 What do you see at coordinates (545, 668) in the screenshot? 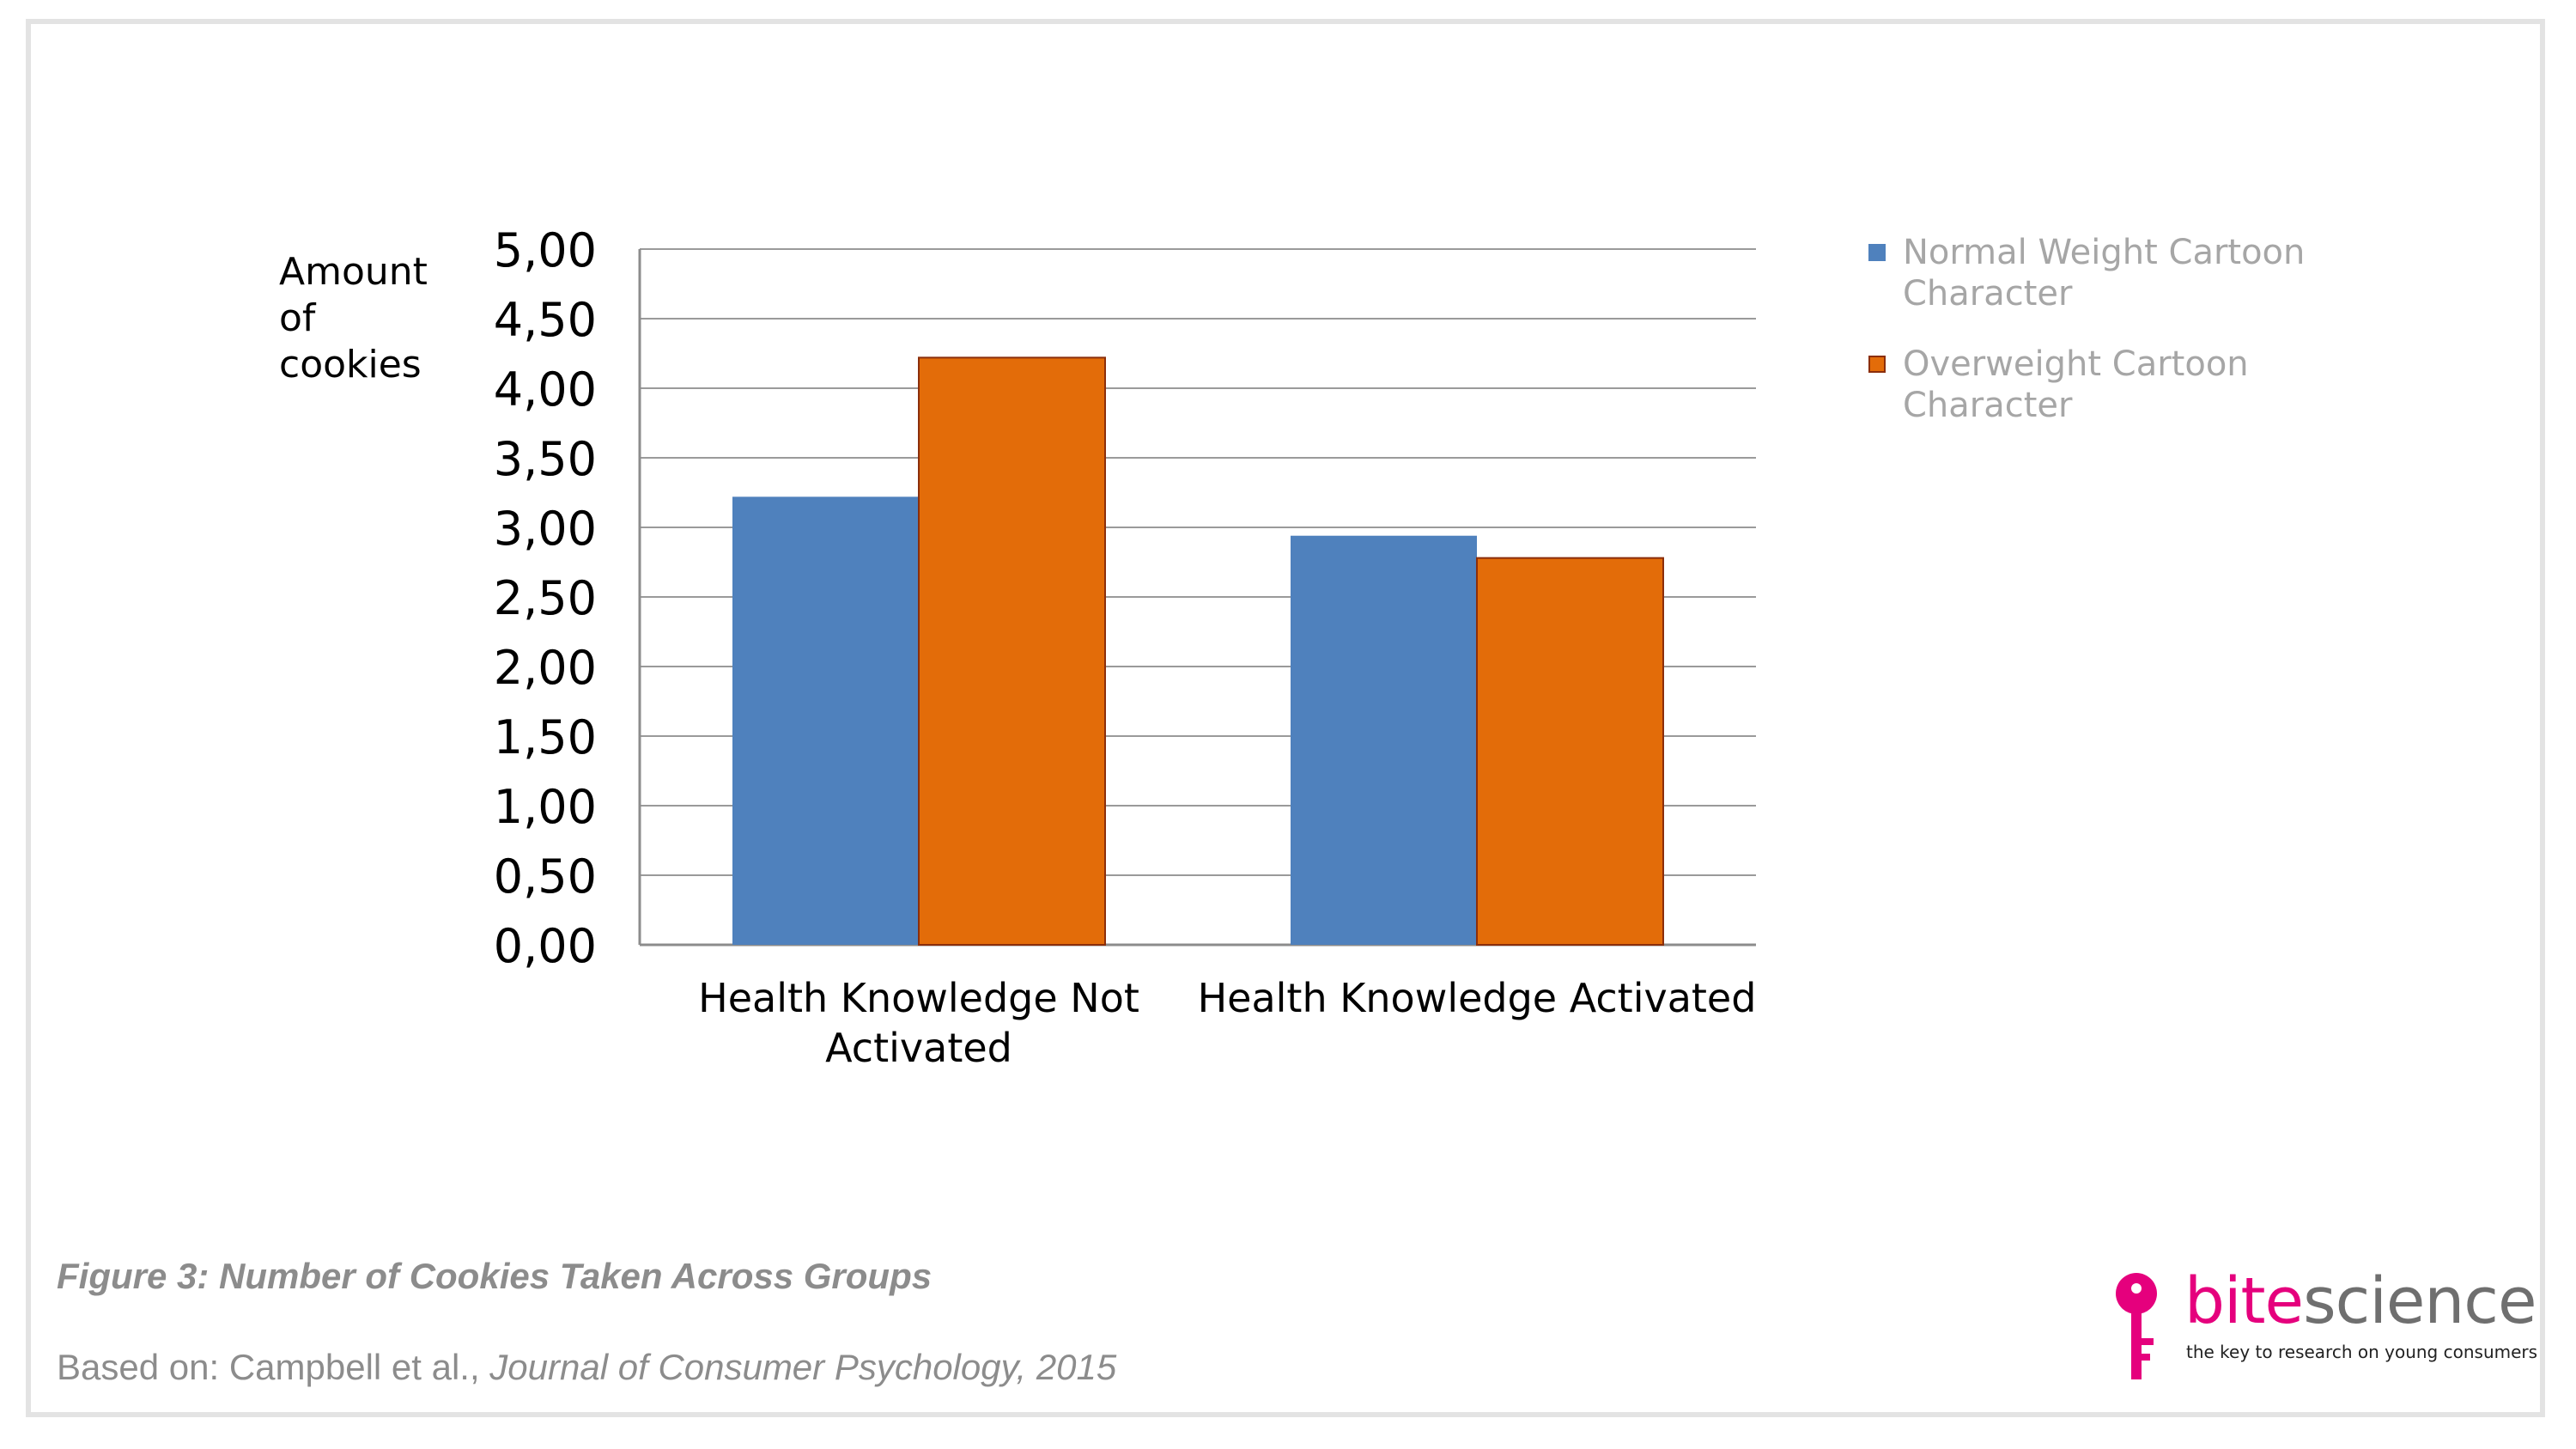
I see `y-tick-label: 2,00` at bounding box center [545, 668].